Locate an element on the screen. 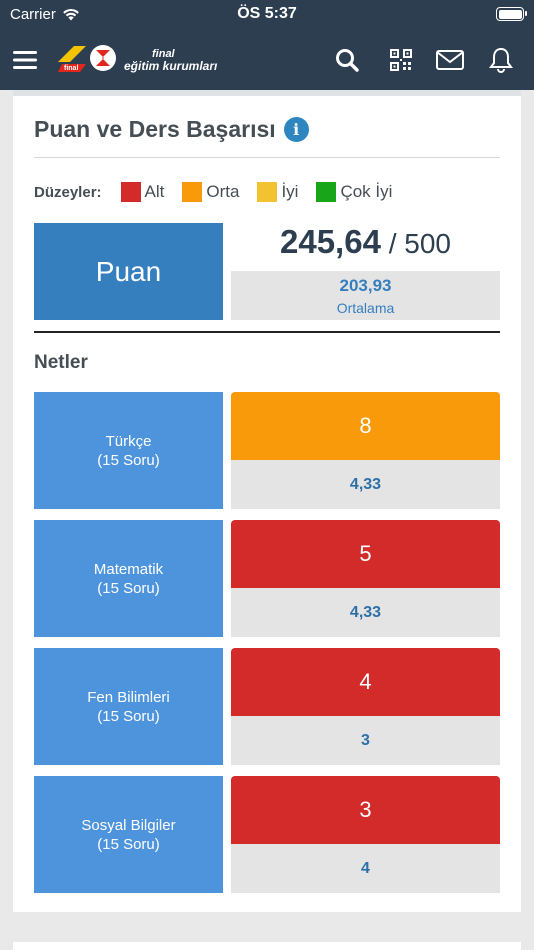 This screenshot has height=950, width=534. subject-name-box: Matematik (15 Soru) is located at coordinates (128, 578).